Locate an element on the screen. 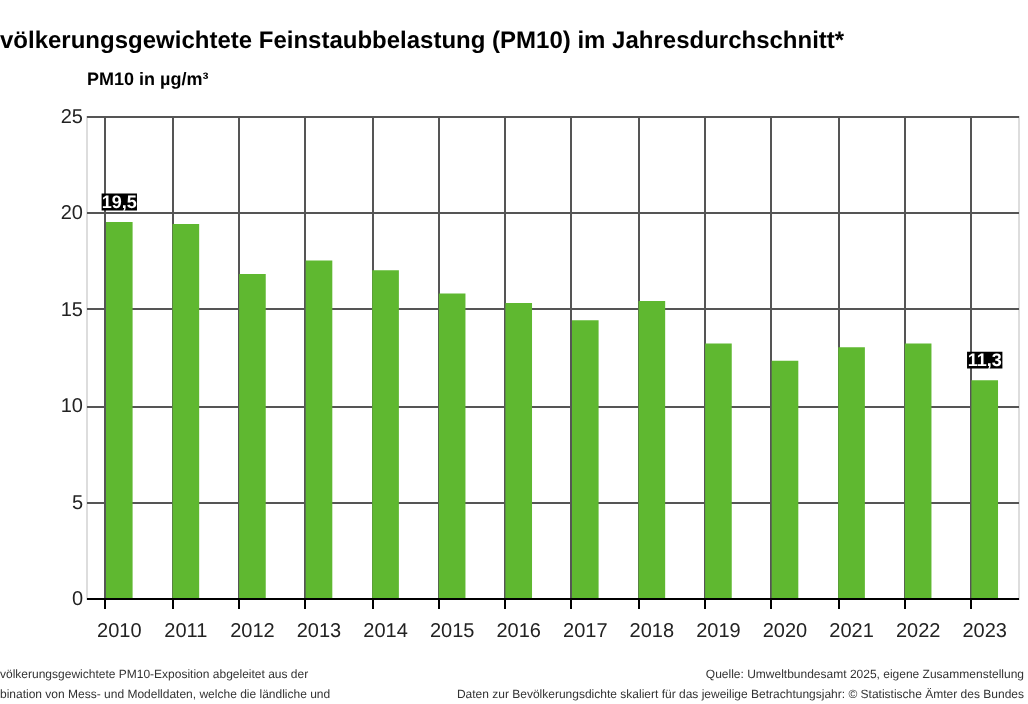  x-tick-label: 2015 is located at coordinates (452, 632).